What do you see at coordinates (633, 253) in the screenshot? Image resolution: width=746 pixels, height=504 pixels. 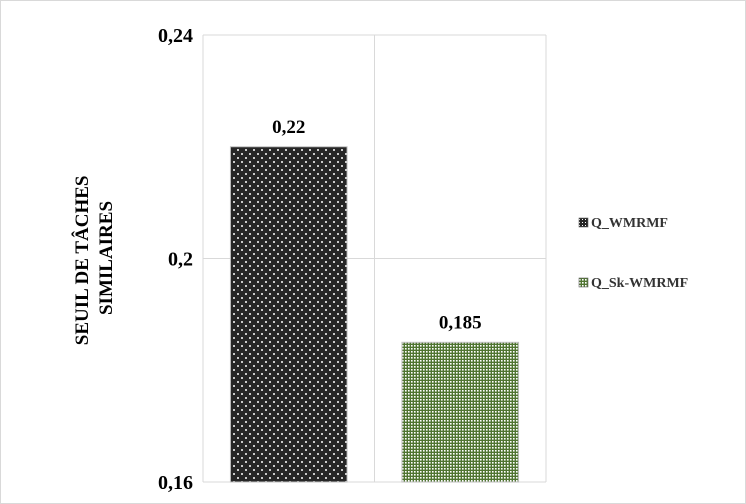 I see `legend: Q_WMRMF Q_Sk-WMRMF` at bounding box center [633, 253].